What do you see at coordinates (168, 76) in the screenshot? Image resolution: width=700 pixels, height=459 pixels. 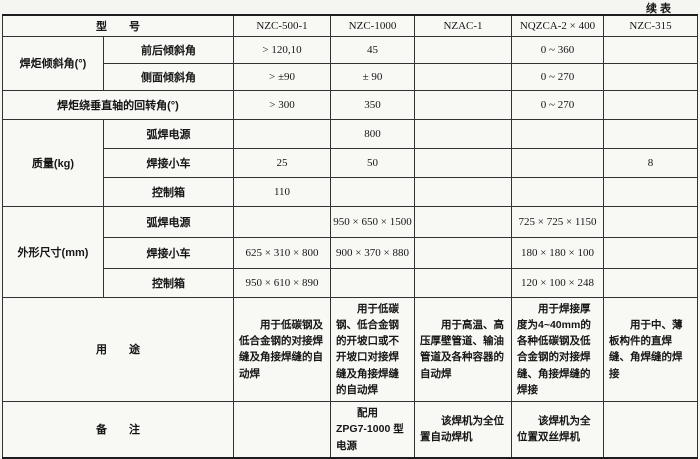 I see `row-label-cell: 侧面倾斜角` at bounding box center [168, 76].